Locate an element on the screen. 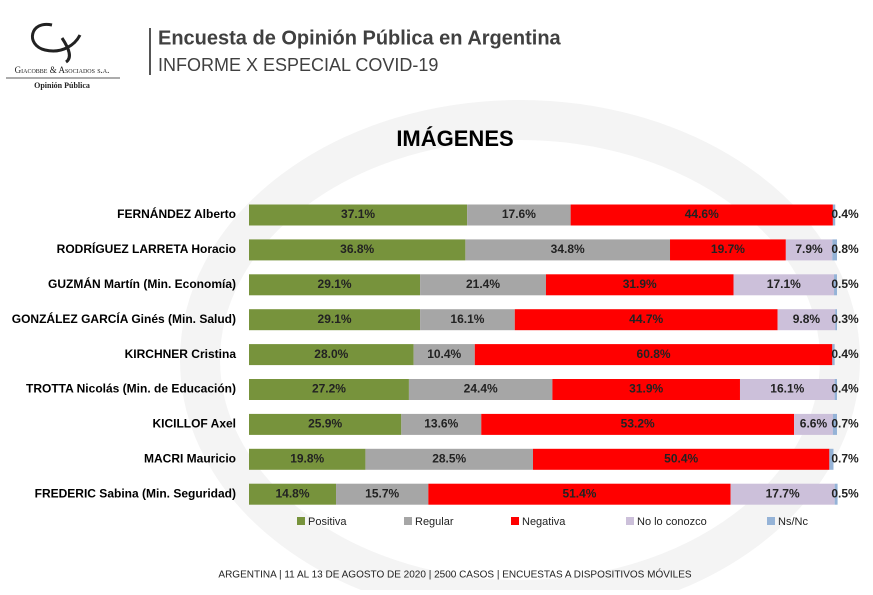 The image size is (873, 595). value-label: 25.9% is located at coordinates (325, 424).